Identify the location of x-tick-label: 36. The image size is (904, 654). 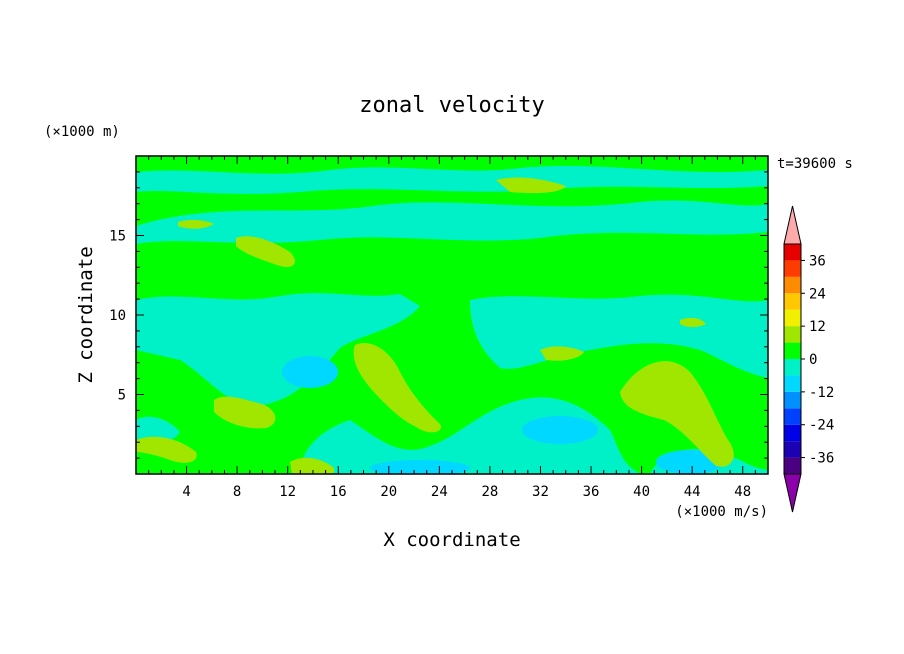
(591, 492).